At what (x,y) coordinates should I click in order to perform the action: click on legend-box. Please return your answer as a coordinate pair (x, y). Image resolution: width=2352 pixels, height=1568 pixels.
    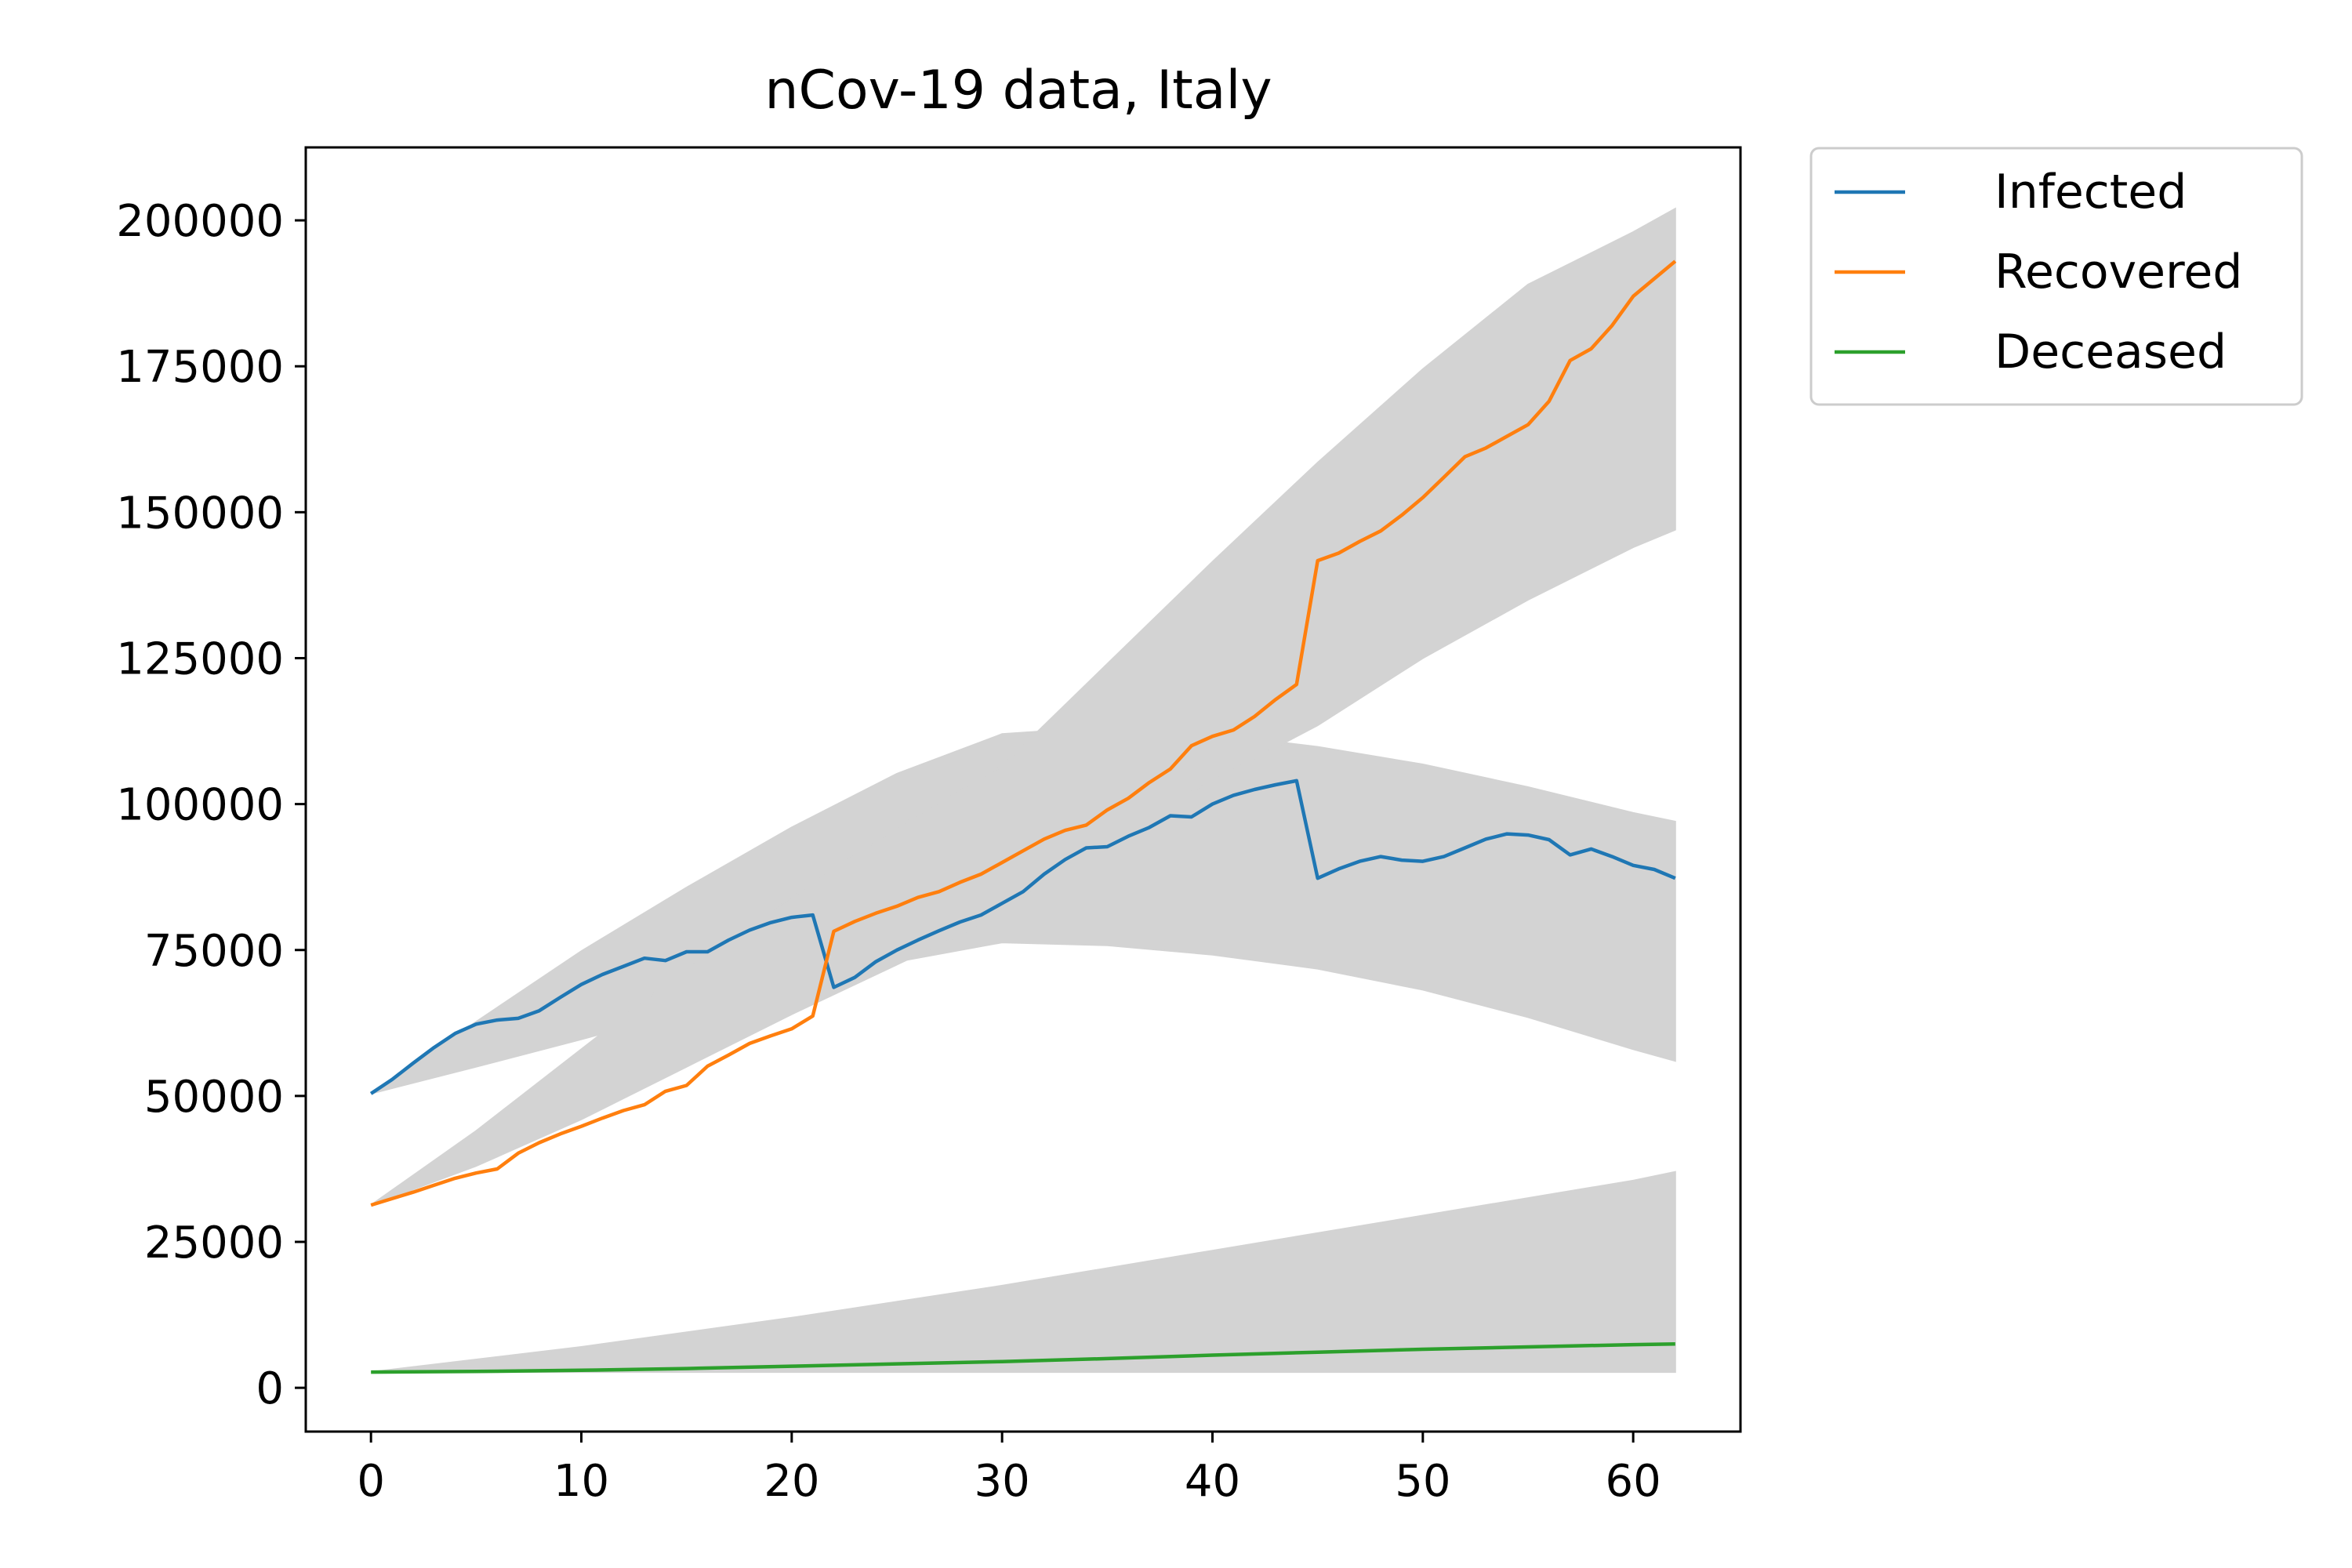
    Looking at the image, I should click on (2056, 276).